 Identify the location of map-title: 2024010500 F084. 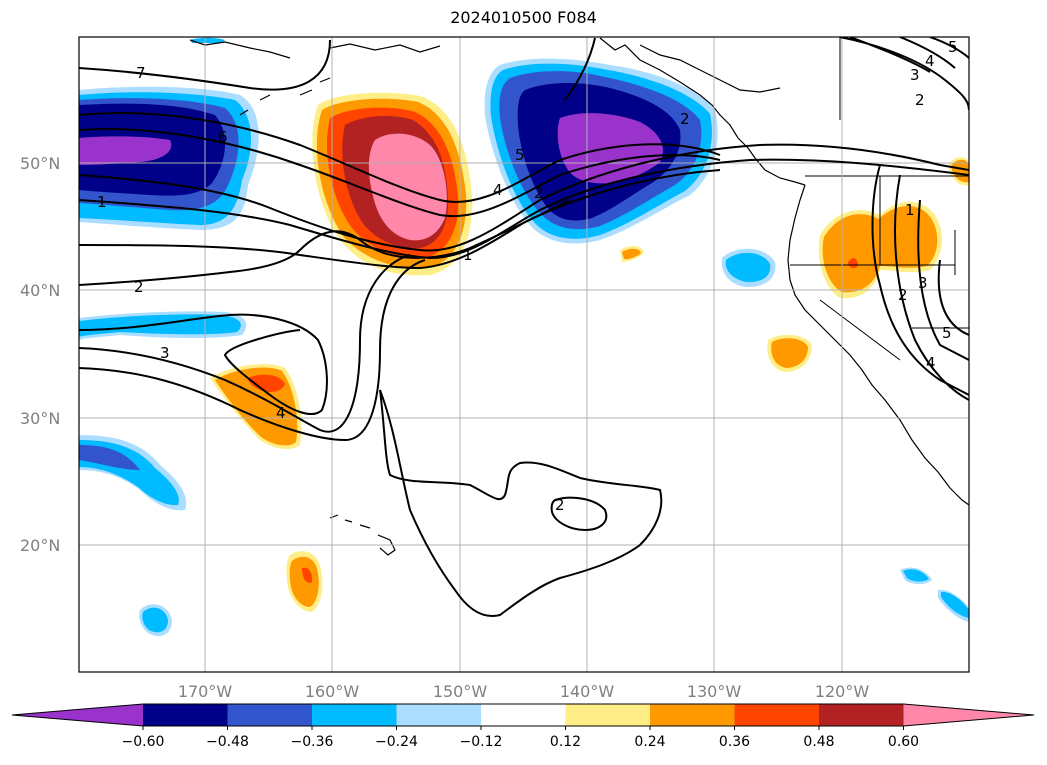
(523, 17).